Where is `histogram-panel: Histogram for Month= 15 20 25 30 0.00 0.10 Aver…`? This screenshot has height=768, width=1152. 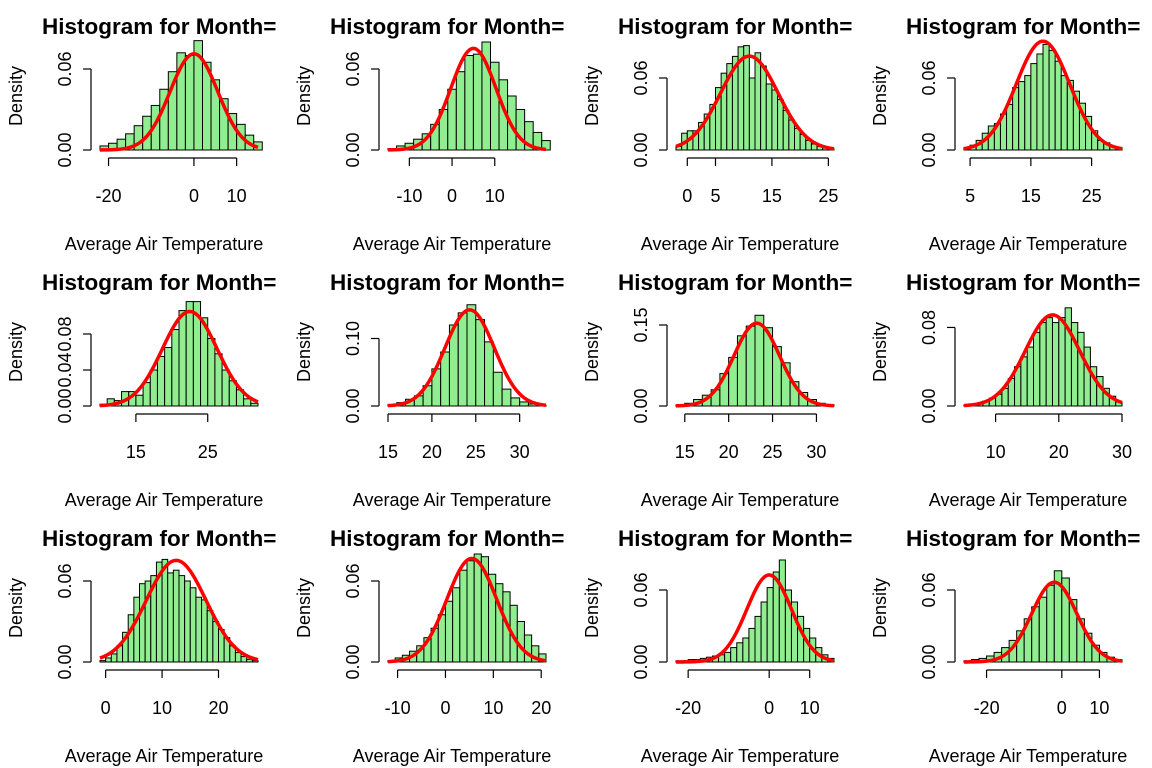 histogram-panel: Histogram for Month= 15 20 25 30 0.00 0.10 Aver… is located at coordinates (432, 384).